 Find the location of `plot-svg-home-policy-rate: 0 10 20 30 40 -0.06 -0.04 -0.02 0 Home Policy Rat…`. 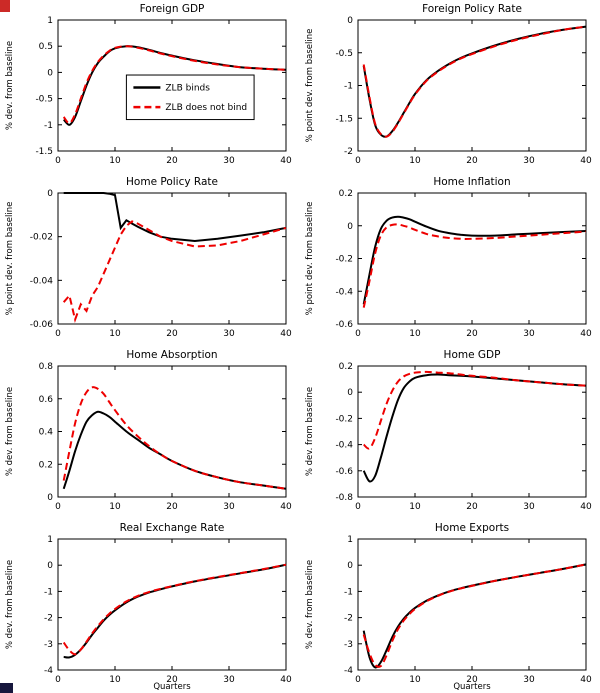

plot-svg-home-policy-rate: 0 10 20 30 40 -0.06 -0.04 -0.02 0 Home Policy Rat… is located at coordinates (148, 257).